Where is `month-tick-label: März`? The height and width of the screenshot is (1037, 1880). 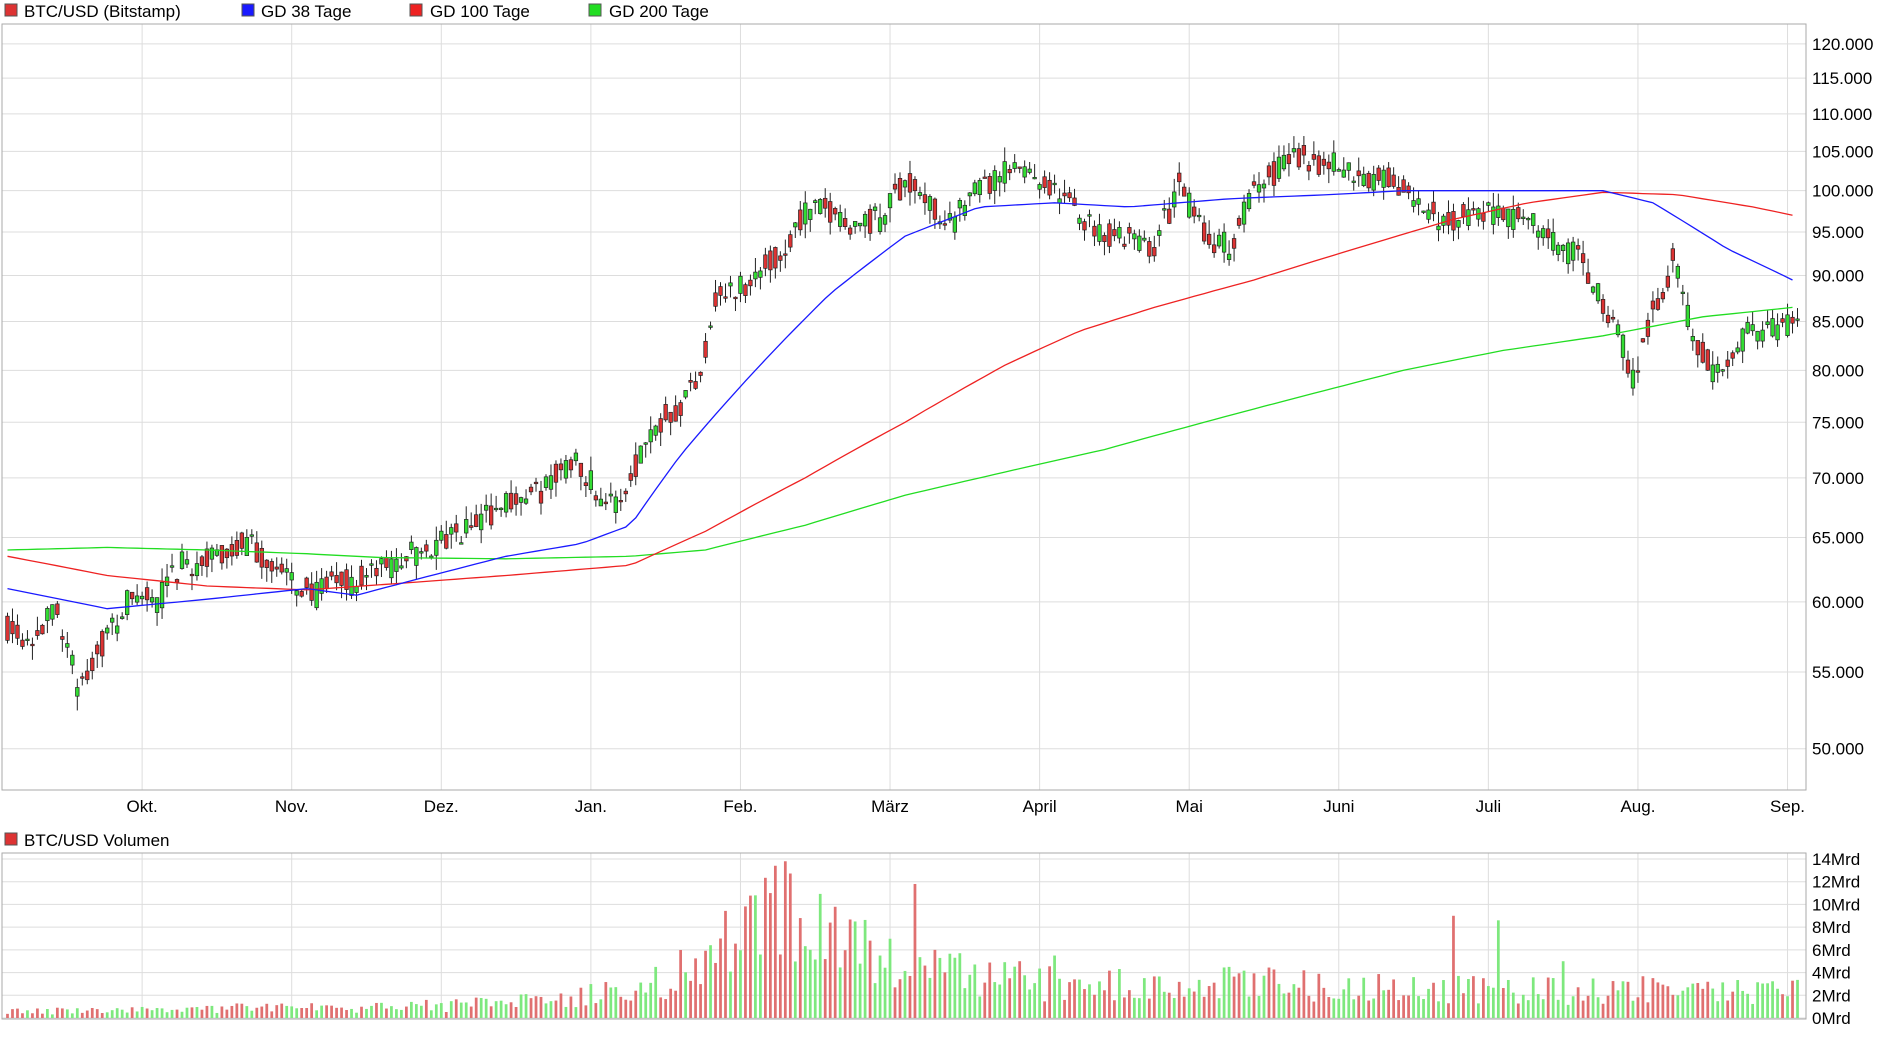
month-tick-label: März is located at coordinates (890, 806).